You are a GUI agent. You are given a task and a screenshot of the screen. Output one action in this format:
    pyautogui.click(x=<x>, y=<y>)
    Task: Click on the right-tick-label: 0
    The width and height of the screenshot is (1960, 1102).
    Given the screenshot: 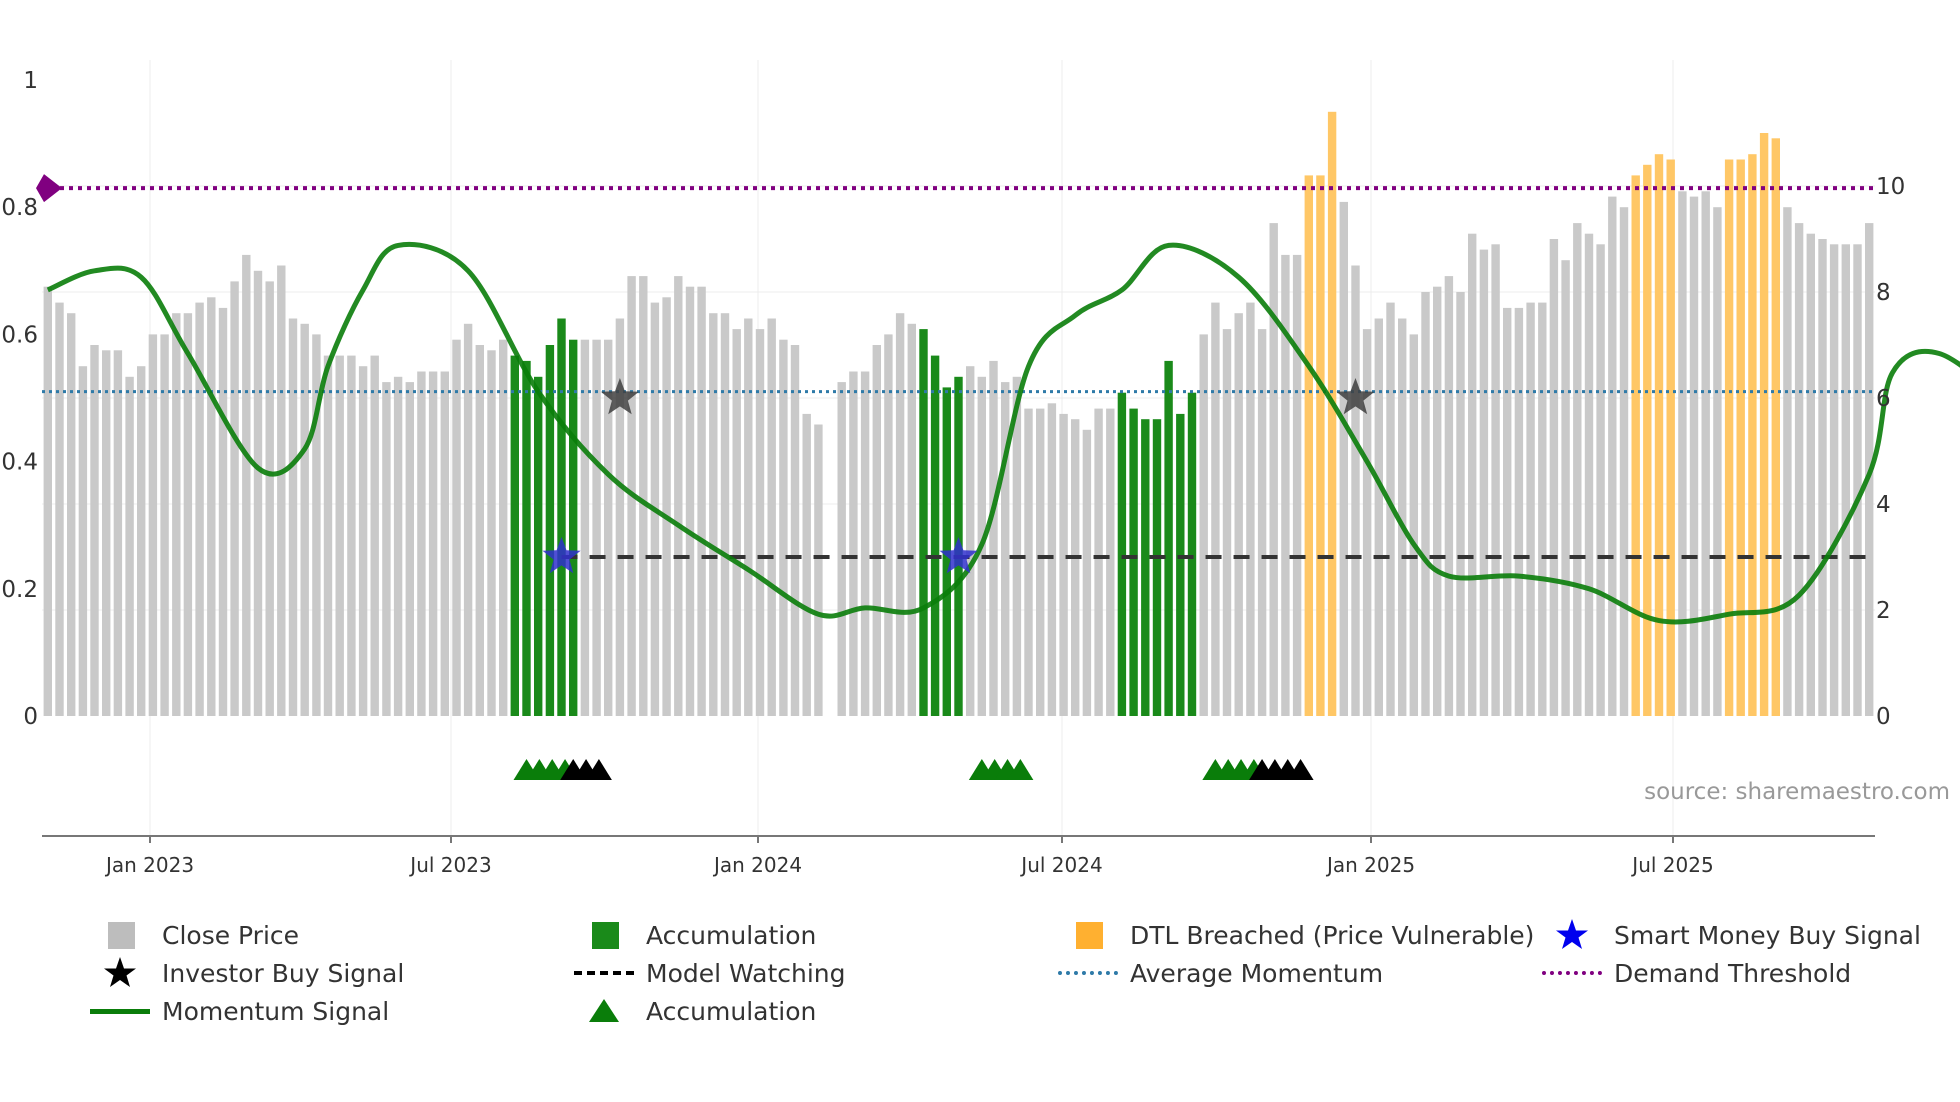 What is the action you would take?
    pyautogui.click(x=1883, y=717)
    